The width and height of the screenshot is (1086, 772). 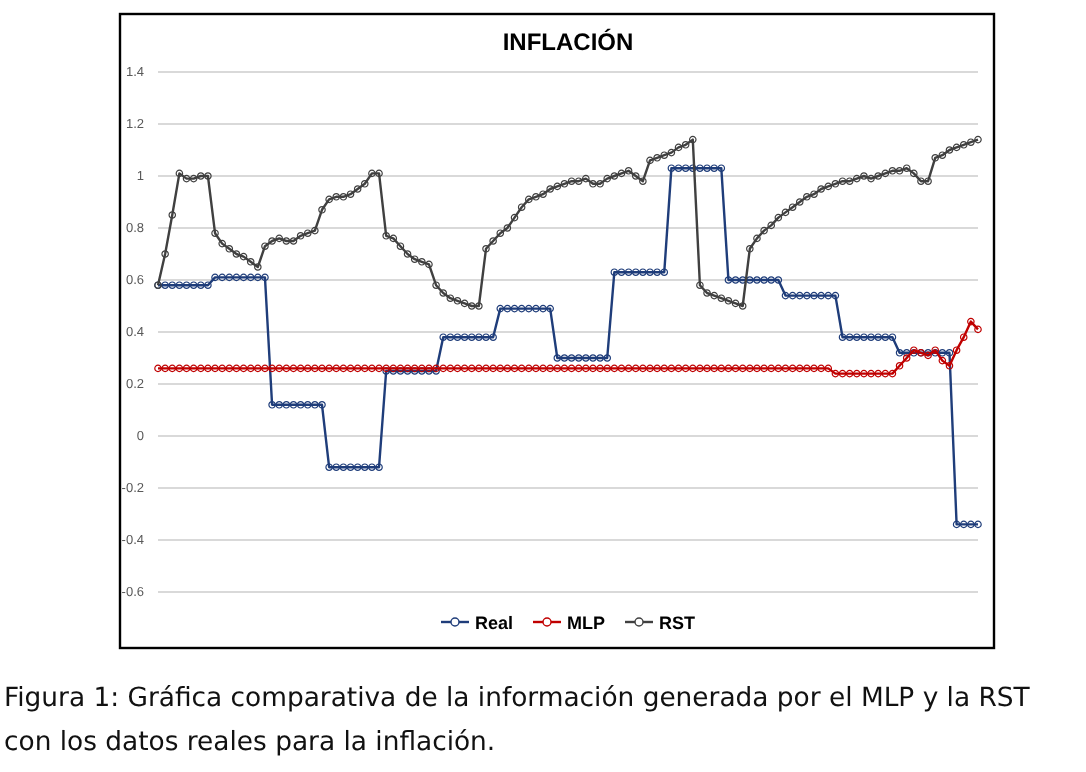 I want to click on legend-label: RST, so click(x=678, y=623).